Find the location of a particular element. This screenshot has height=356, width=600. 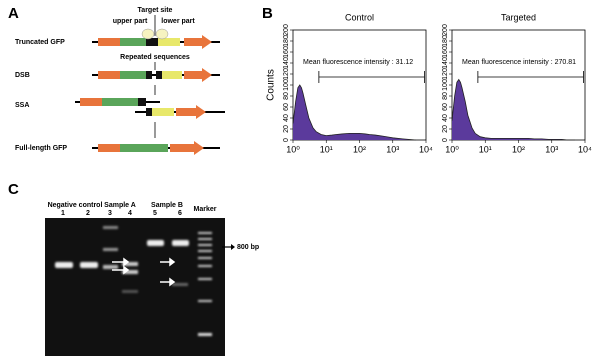

lane-label: 3 is located at coordinates (110, 213).